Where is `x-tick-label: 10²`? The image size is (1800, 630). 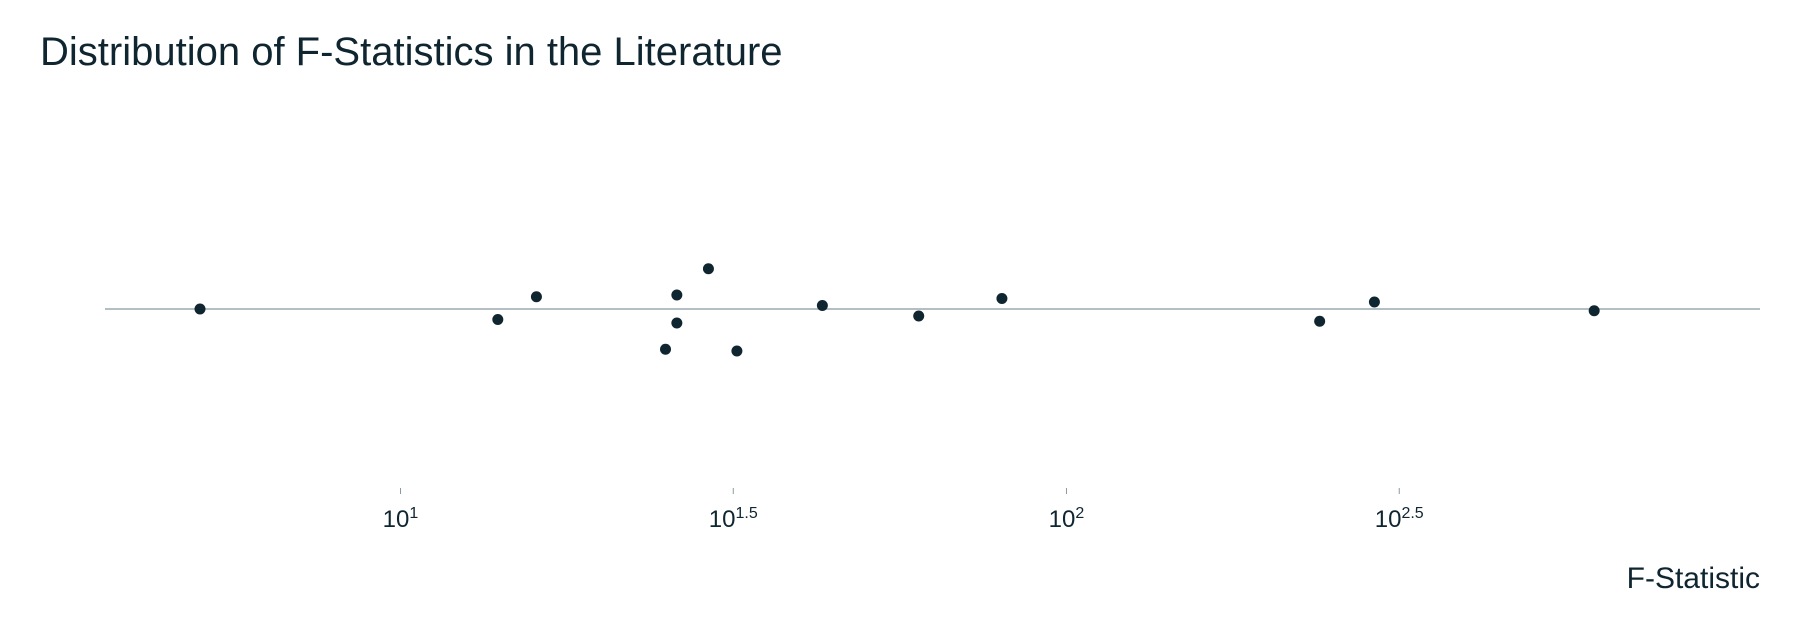
x-tick-label: 10² is located at coordinates (1067, 519).